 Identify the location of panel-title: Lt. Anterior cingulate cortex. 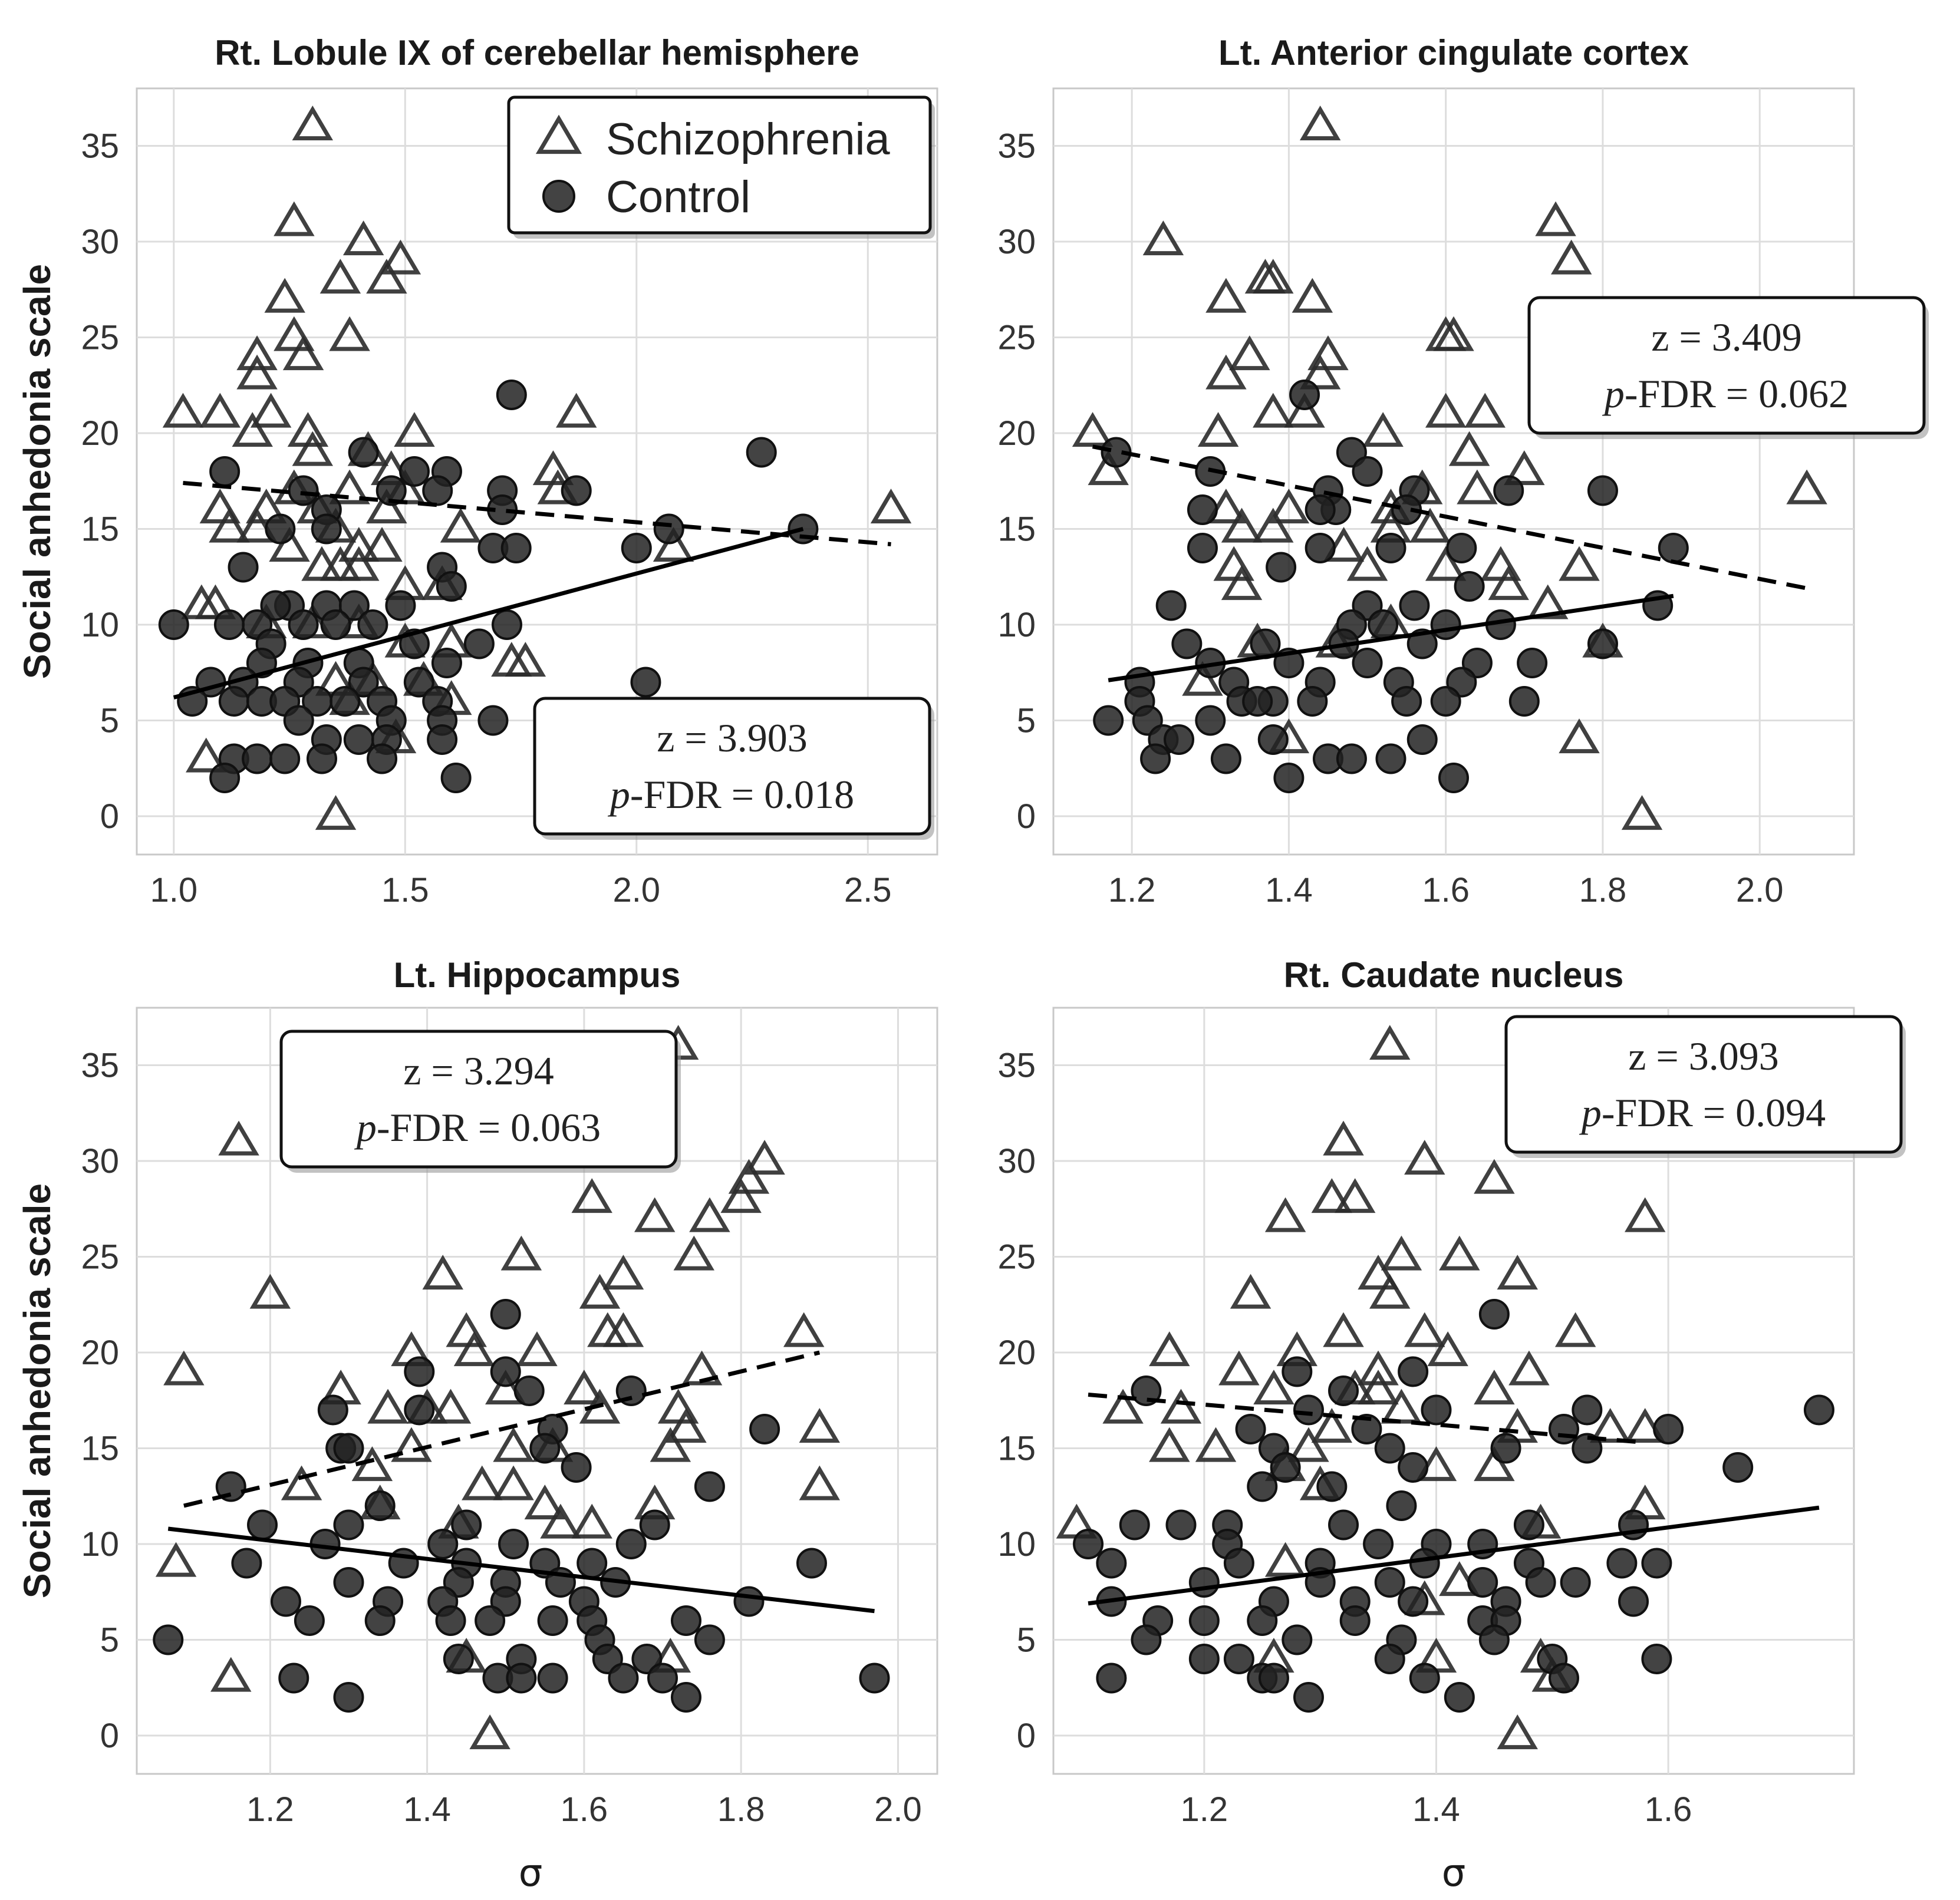
(1453, 52).